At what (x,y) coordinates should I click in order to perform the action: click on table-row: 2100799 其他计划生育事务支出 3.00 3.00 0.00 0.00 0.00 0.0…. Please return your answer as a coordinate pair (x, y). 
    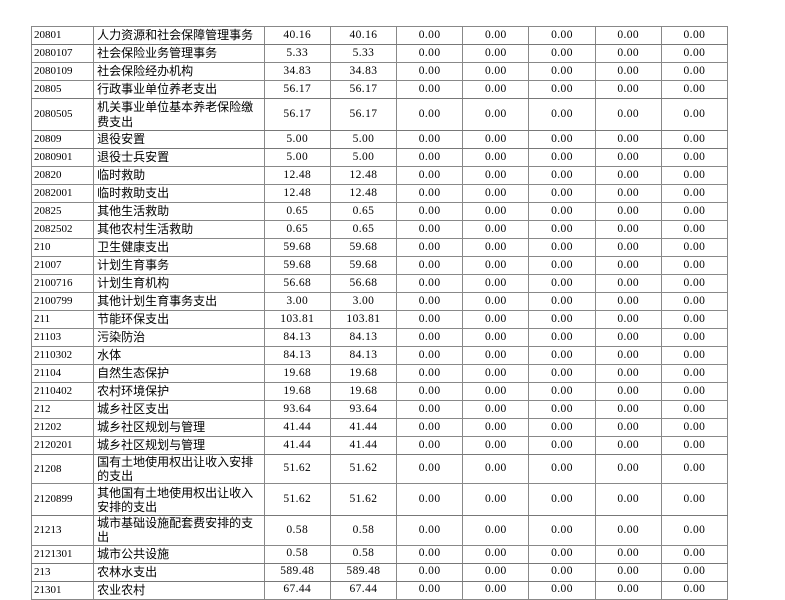
    Looking at the image, I should click on (379, 301).